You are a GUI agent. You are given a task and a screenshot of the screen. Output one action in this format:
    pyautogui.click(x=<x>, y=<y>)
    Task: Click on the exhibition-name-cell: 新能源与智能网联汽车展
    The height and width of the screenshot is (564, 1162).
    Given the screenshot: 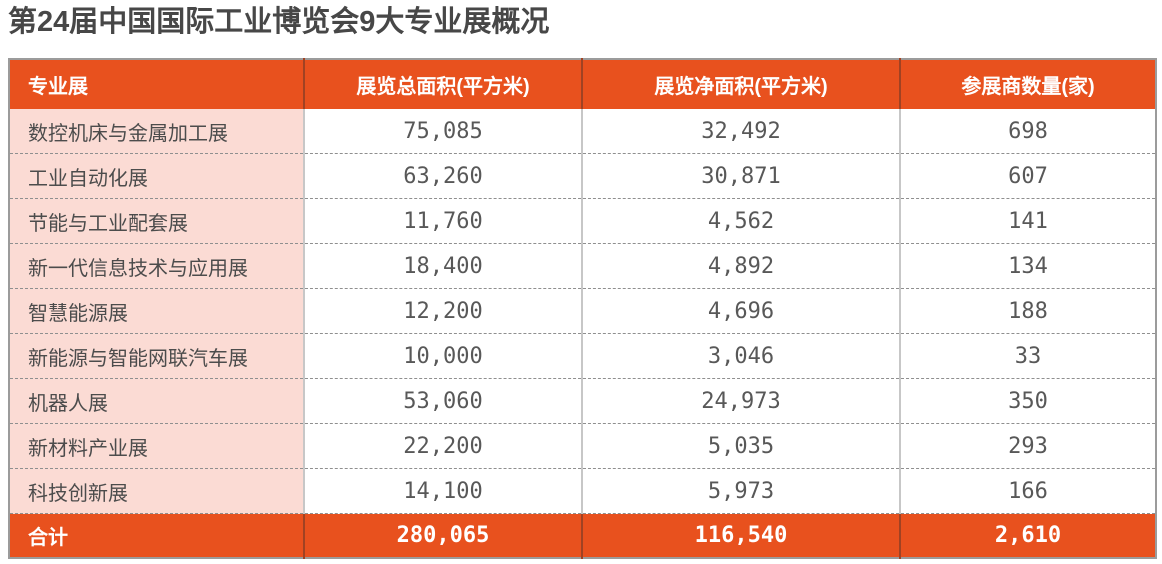 What is the action you would take?
    pyautogui.click(x=157, y=356)
    